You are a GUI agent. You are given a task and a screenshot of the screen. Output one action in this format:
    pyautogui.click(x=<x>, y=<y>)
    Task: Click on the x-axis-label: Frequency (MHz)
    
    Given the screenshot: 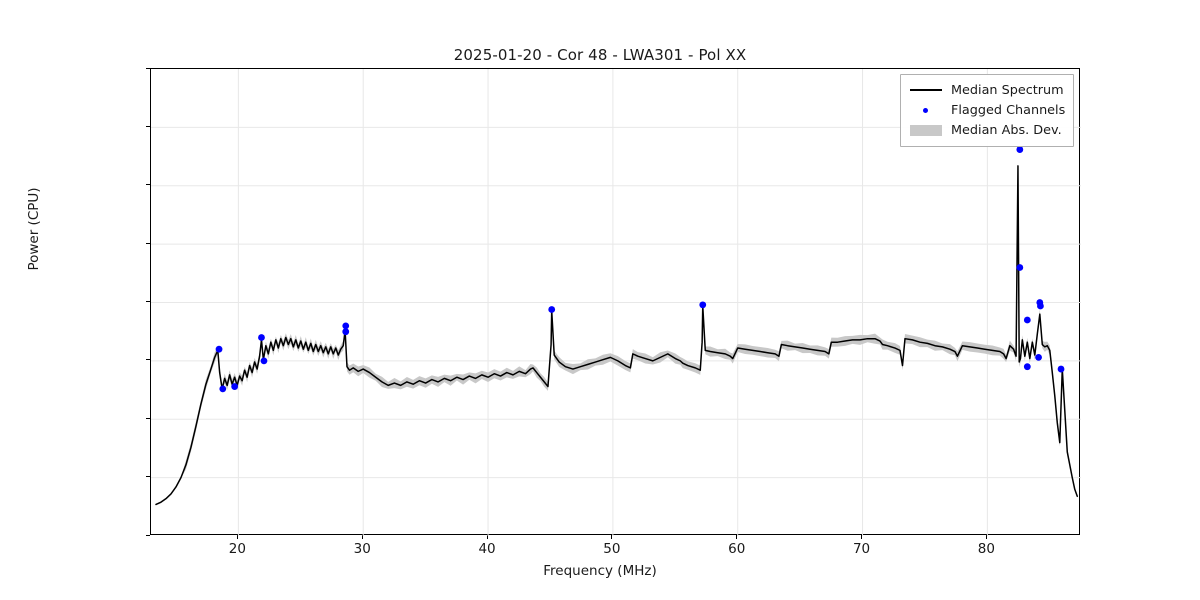 What is the action you would take?
    pyautogui.click(x=600, y=571)
    